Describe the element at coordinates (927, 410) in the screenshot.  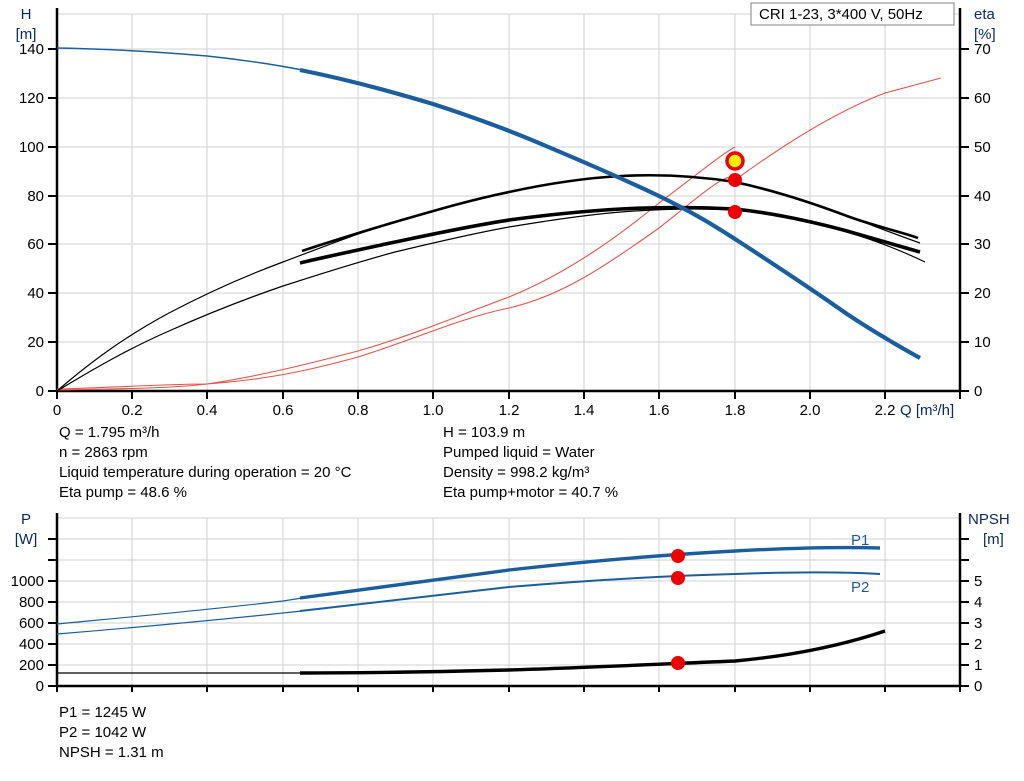
I see `upper-x-axis-label: Q [m³/h]` at that location.